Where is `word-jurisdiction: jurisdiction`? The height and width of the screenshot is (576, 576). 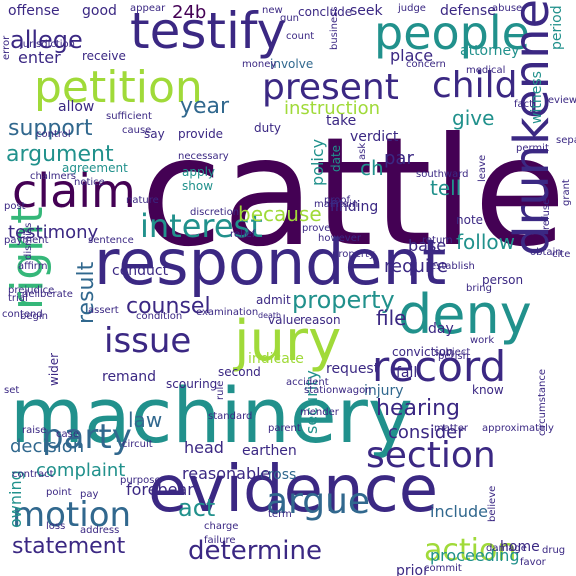 word-jurisdiction: jurisdiction is located at coordinates (47, 44).